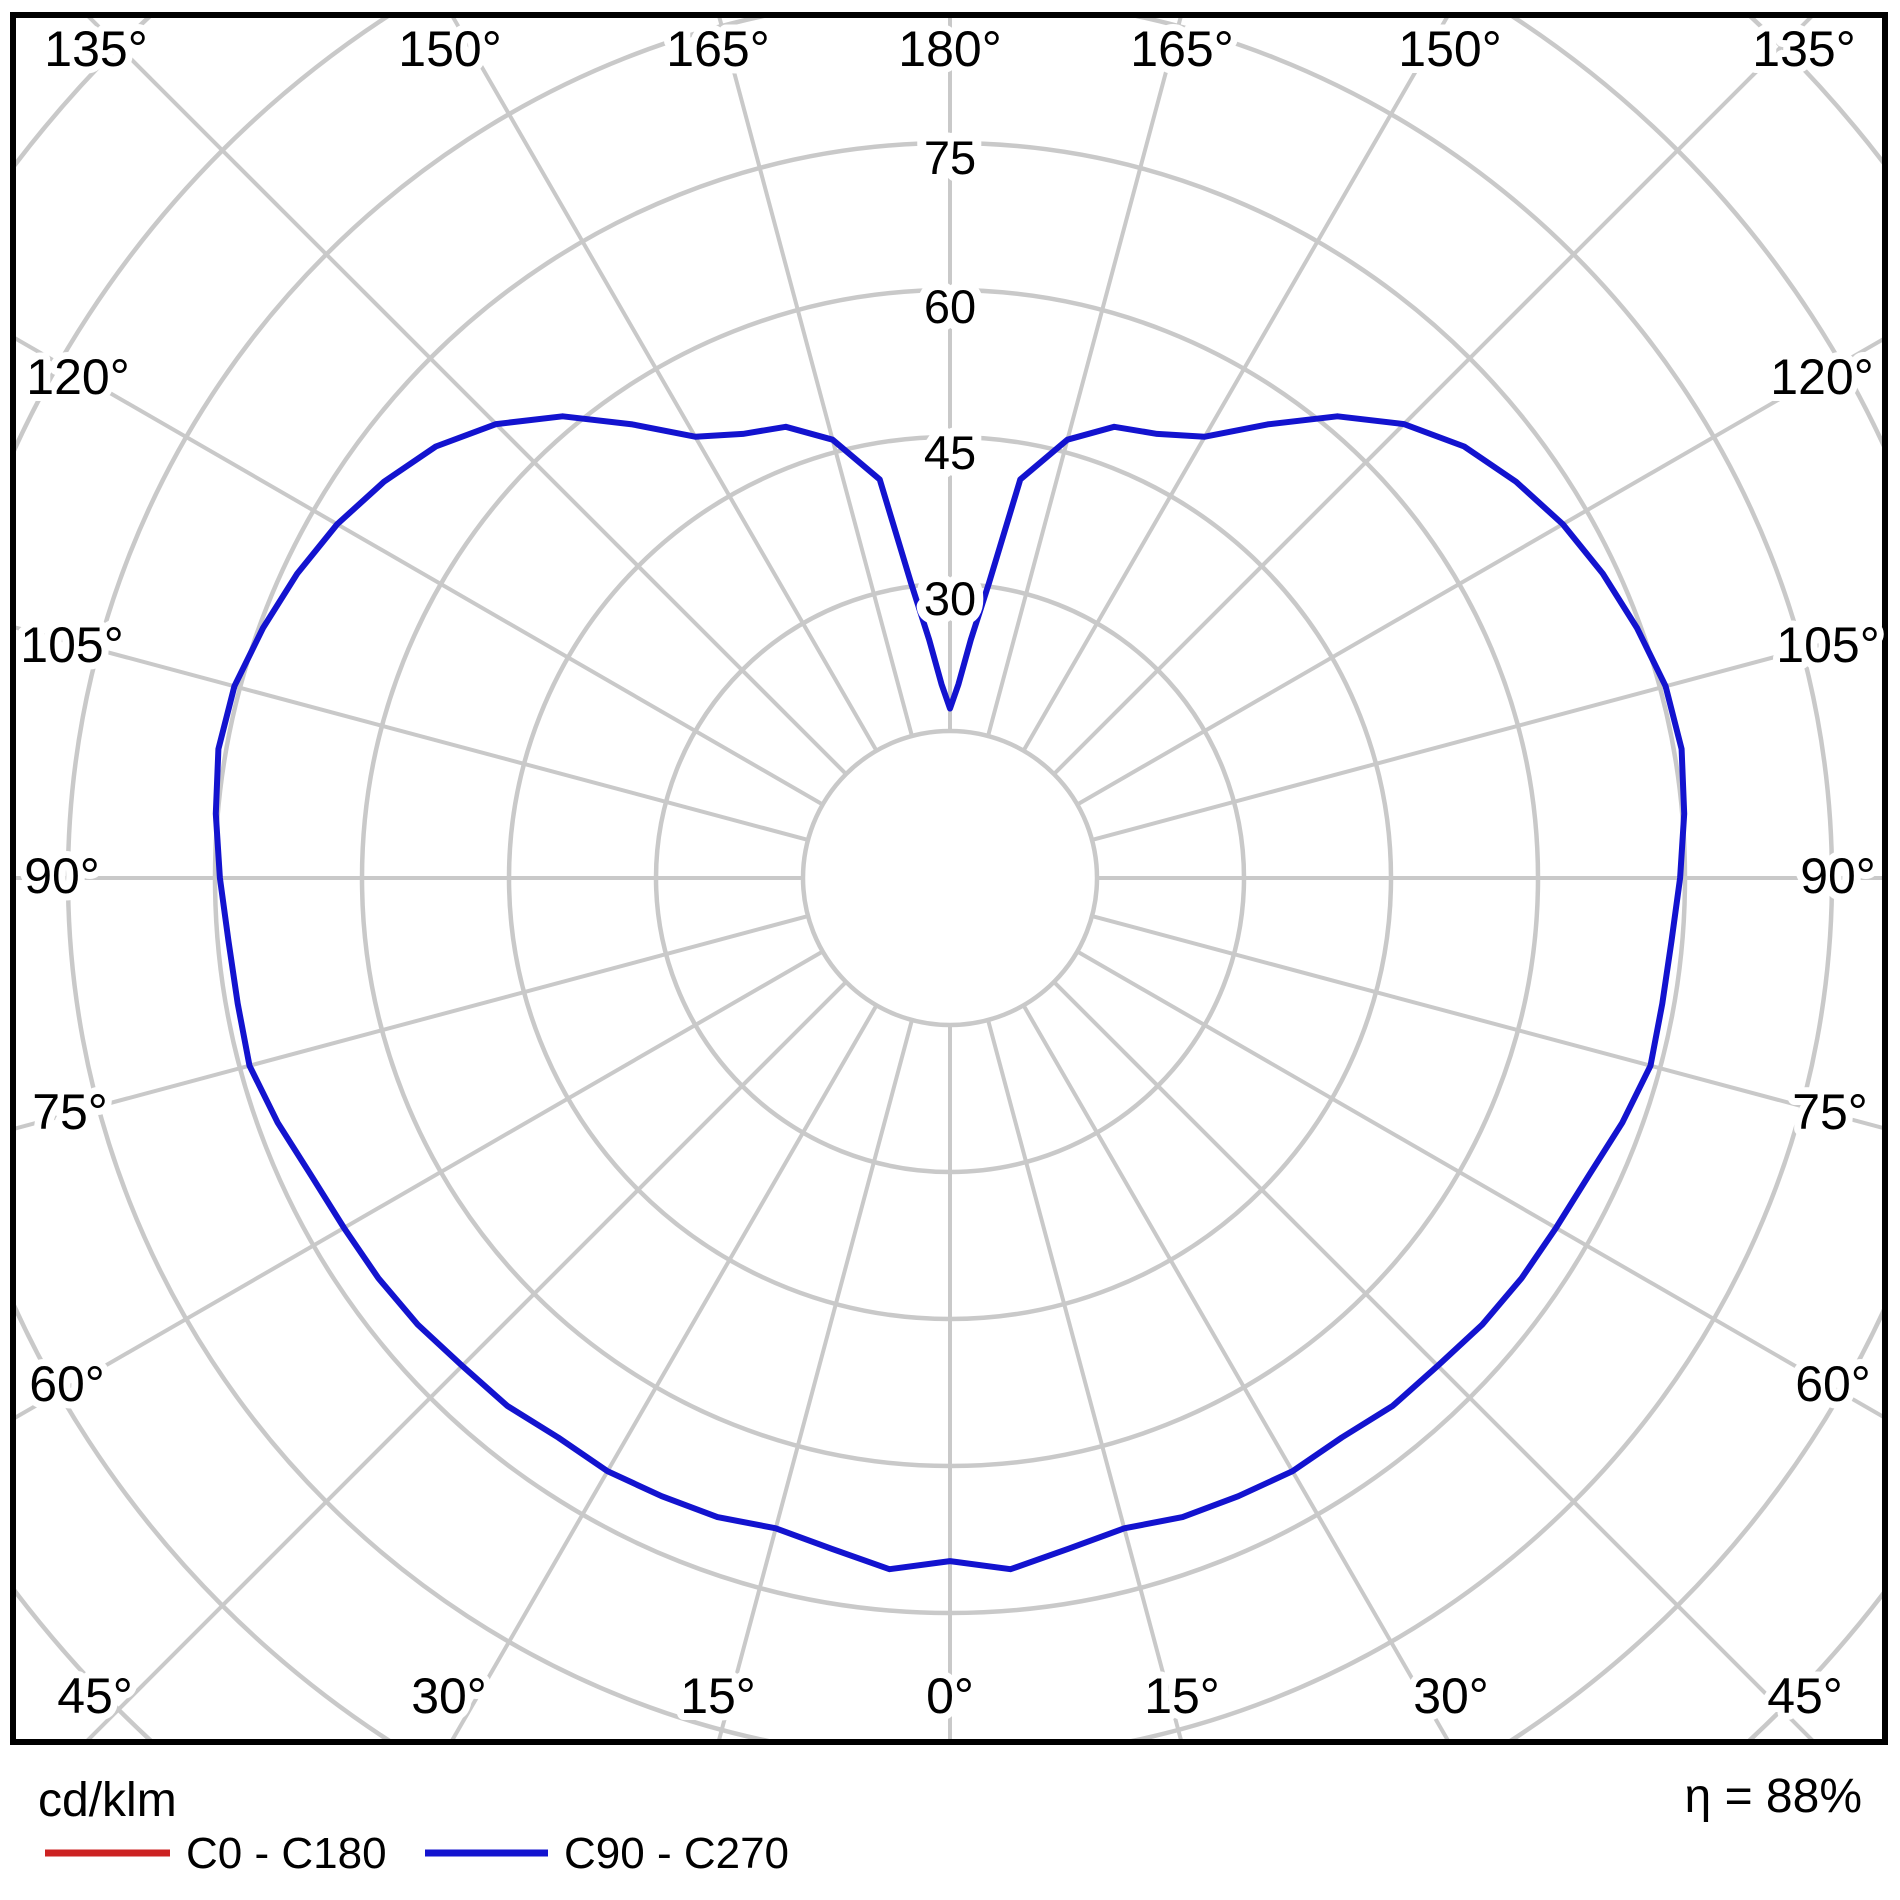 This screenshot has width=1900, height=1900. Describe the element at coordinates (1182, 1696) in the screenshot. I see `angle-label-bottom-4: 15°` at that location.